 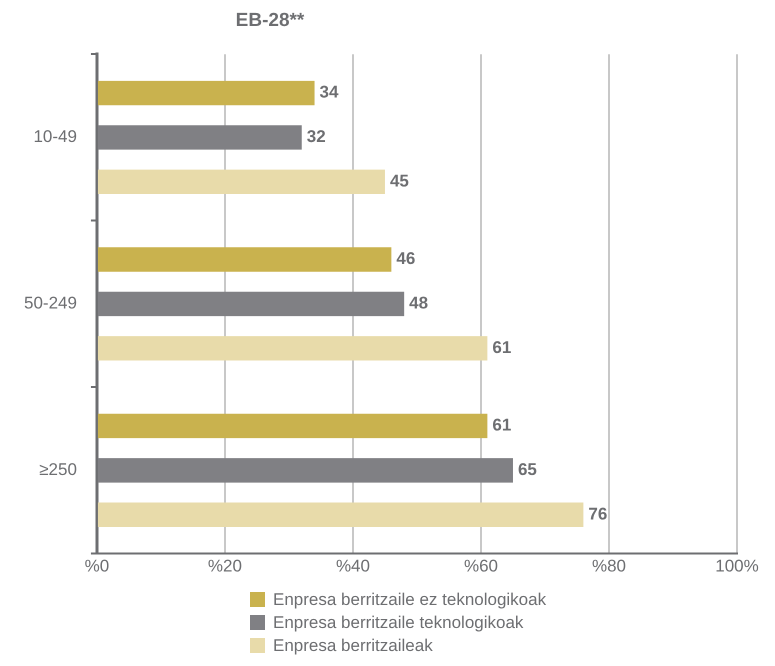 I want to click on data-label: 48, so click(x=418, y=303).